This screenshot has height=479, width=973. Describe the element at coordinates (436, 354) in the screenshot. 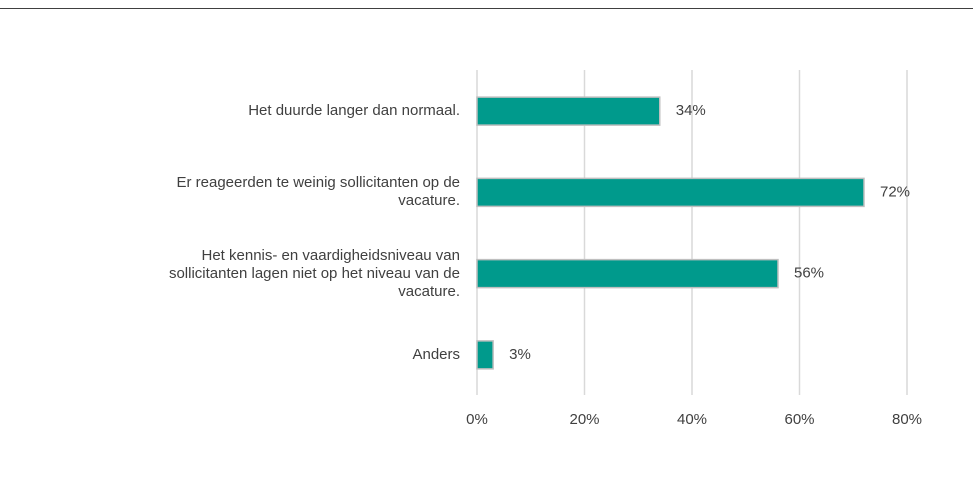

I see `y-tick-label: Anders` at that location.